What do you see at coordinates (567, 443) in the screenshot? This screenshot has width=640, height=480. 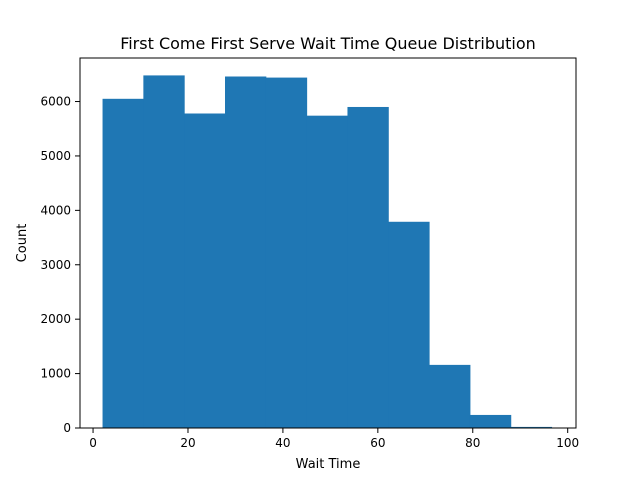 I see `x-tick-label: 100` at bounding box center [567, 443].